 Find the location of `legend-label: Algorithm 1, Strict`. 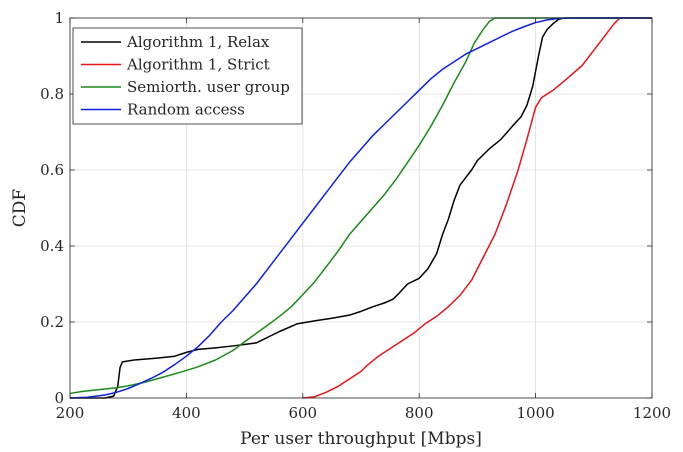

legend-label: Algorithm 1, Strict is located at coordinates (198, 65).